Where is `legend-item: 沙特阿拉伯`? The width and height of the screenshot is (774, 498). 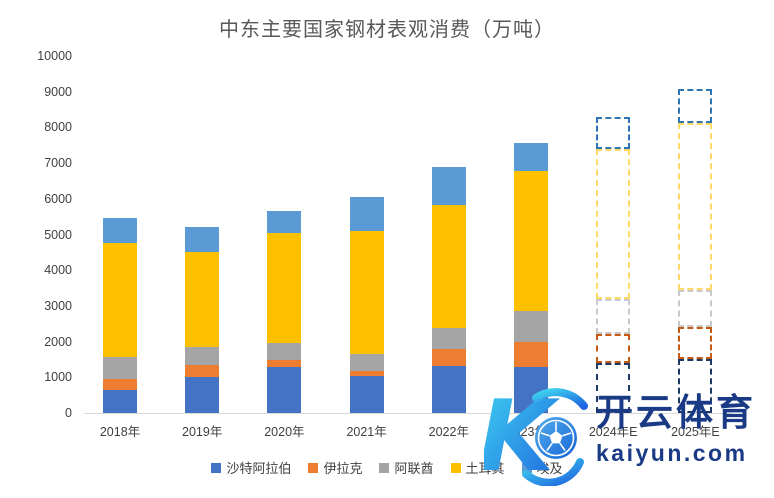
legend-item: 沙特阿拉伯 is located at coordinates (251, 467).